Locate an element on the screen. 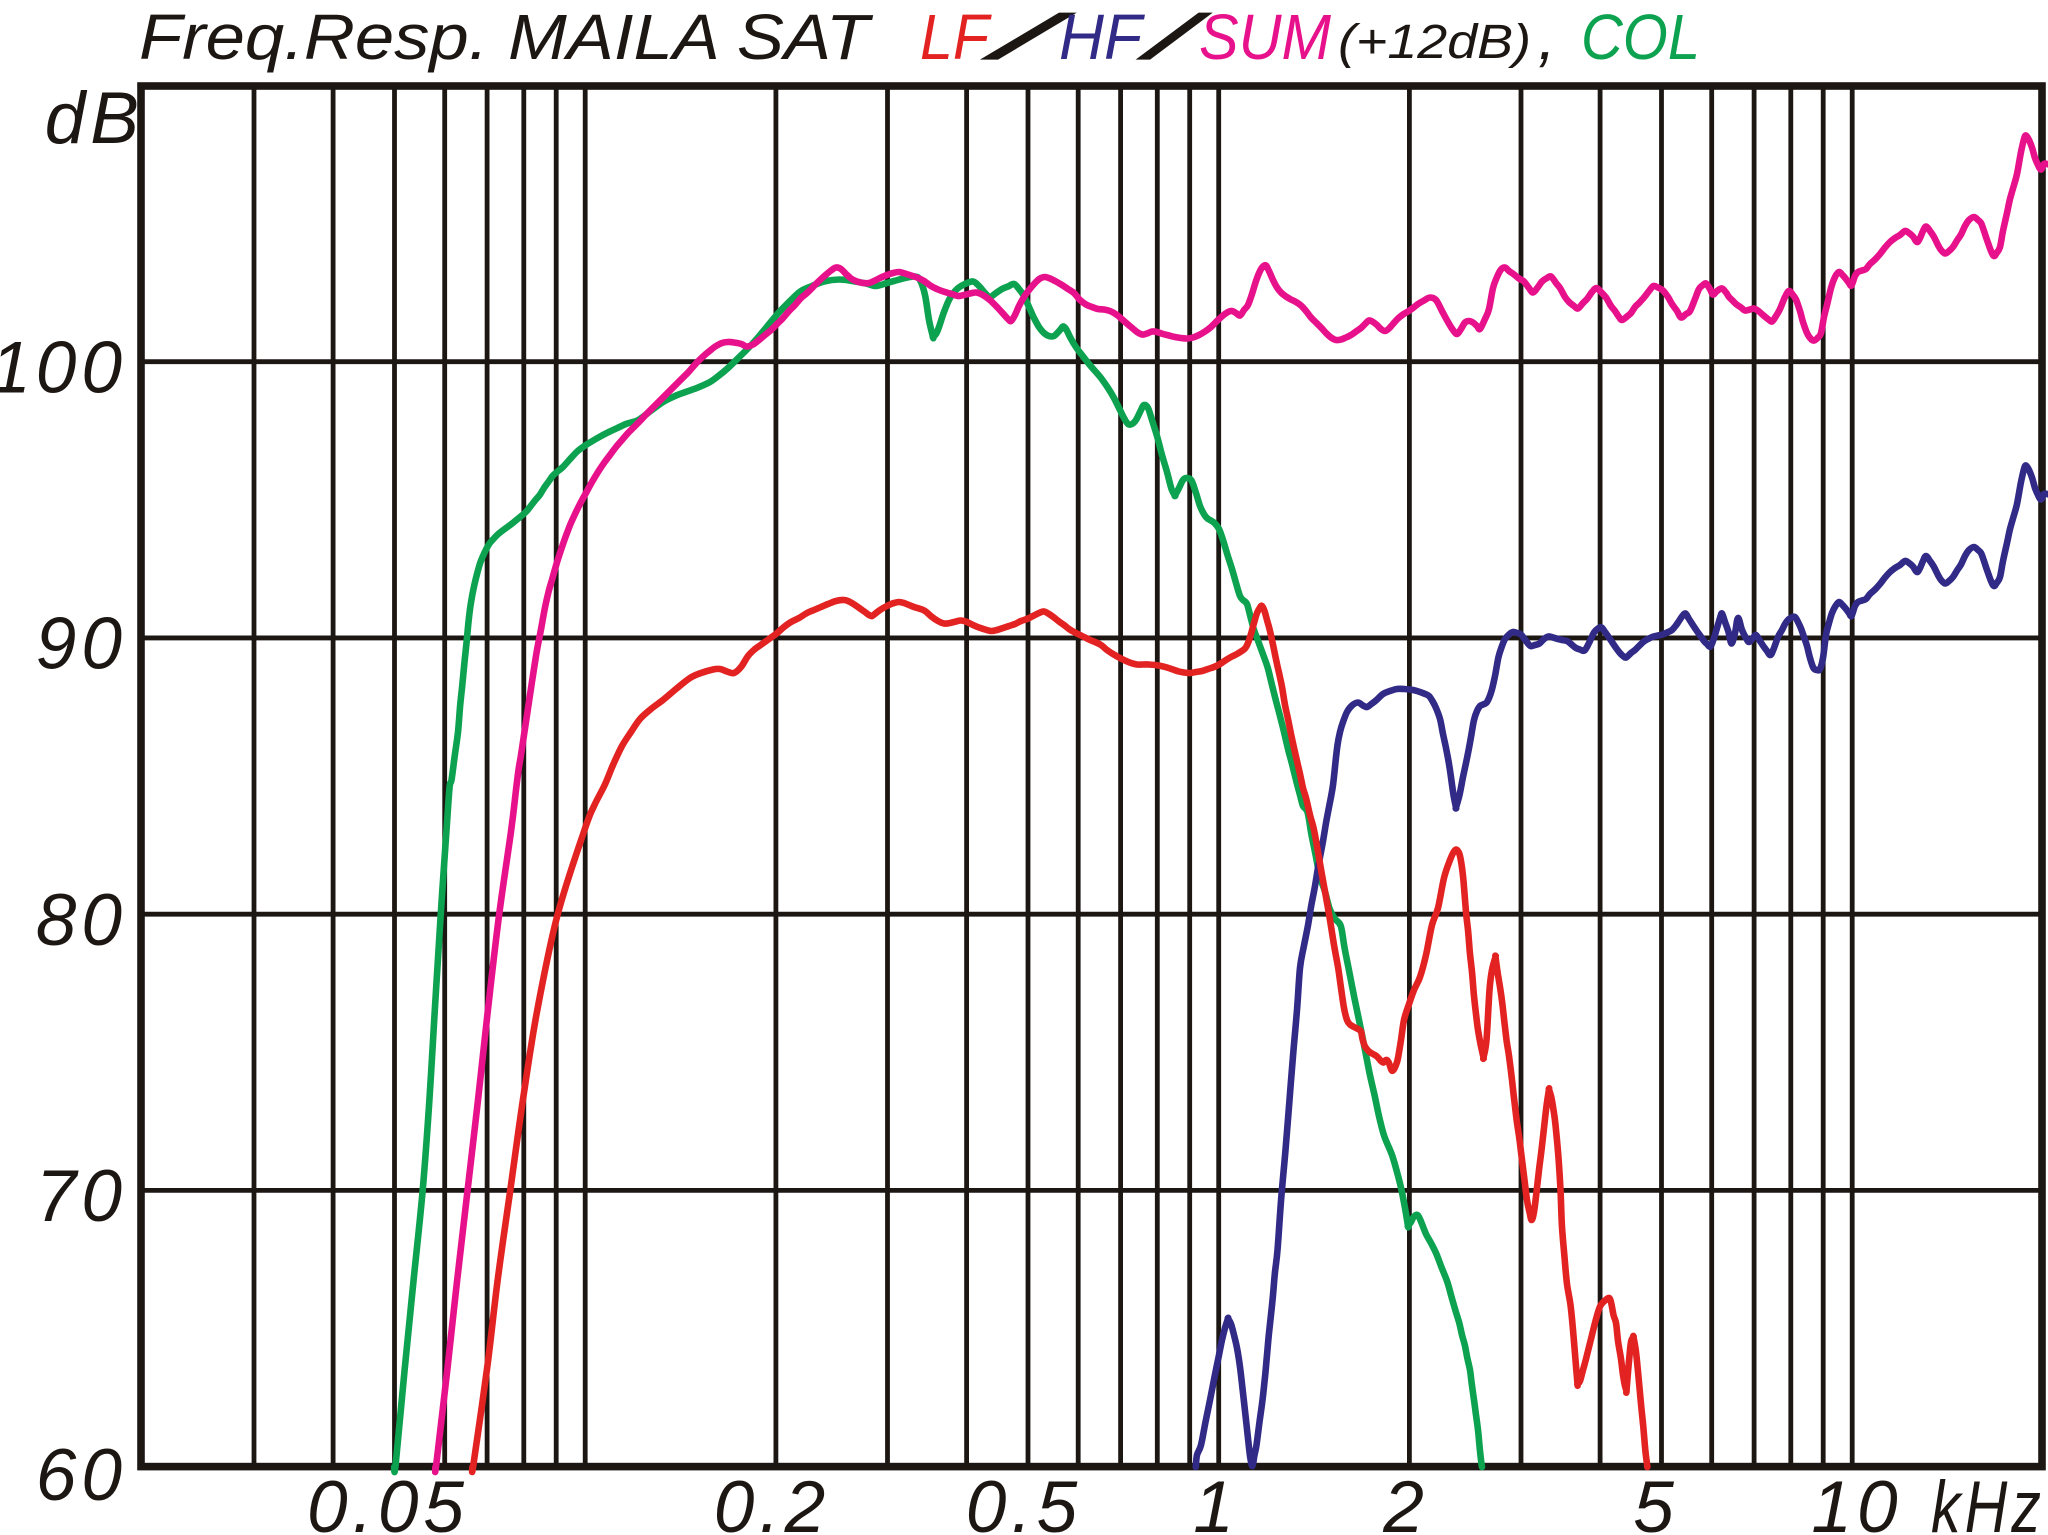 The height and width of the screenshot is (1535, 2048). svg-text: dB is located at coordinates (94, 118).